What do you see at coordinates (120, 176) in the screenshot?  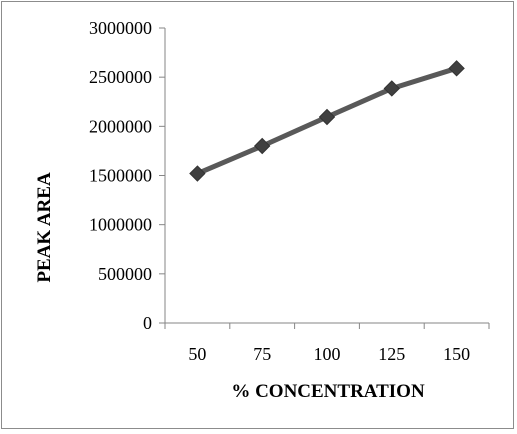 I see `y-tick-label: 1500000` at bounding box center [120, 176].